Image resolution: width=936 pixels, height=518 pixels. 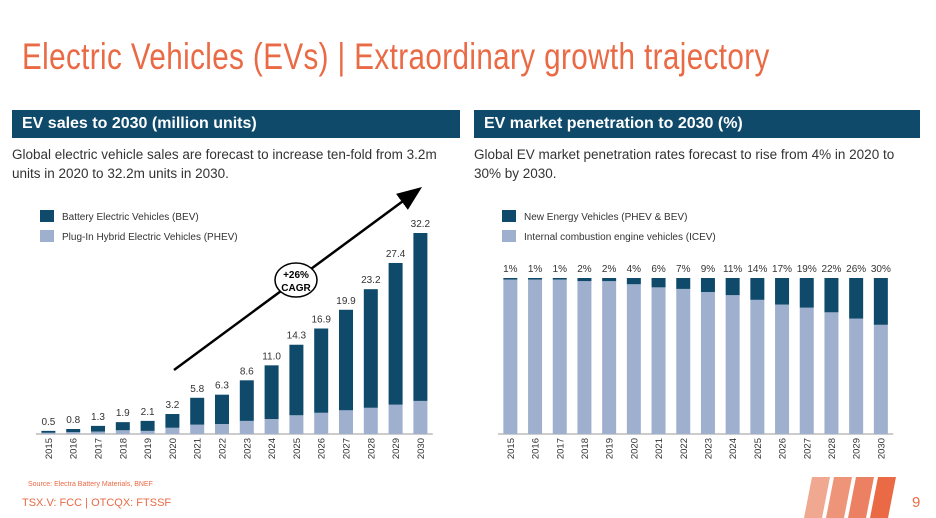 What do you see at coordinates (807, 269) in the screenshot?
I see `pct-label-2027: 19%` at bounding box center [807, 269].